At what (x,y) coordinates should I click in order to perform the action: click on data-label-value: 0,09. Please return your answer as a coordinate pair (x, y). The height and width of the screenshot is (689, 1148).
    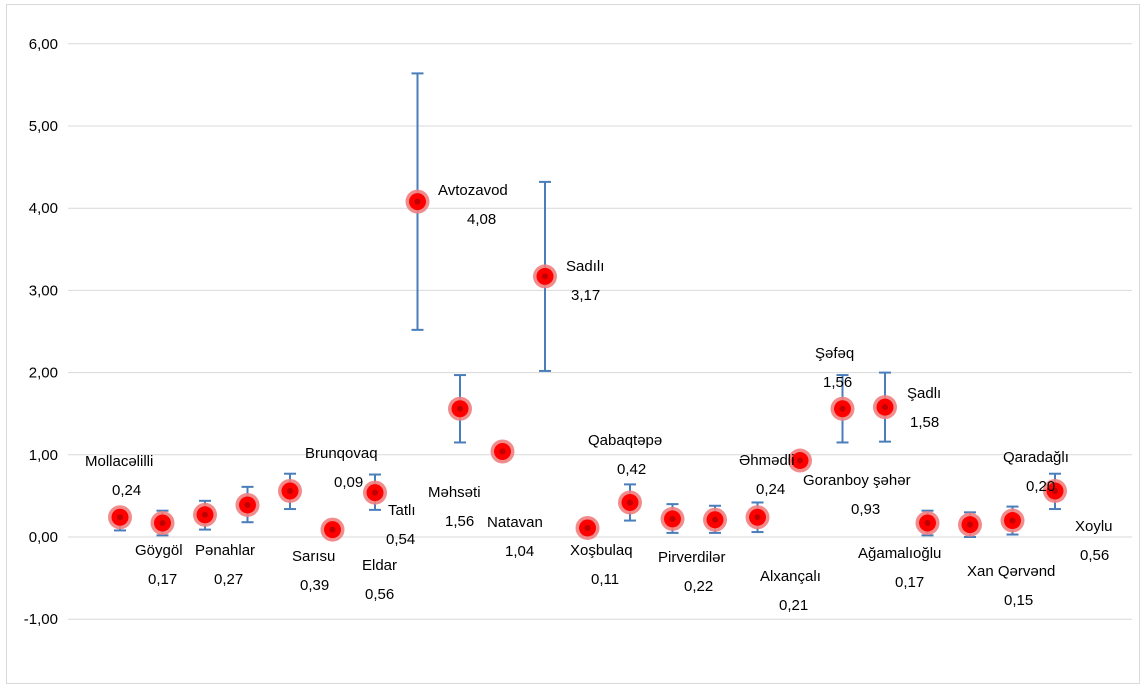
    Looking at the image, I should click on (348, 482).